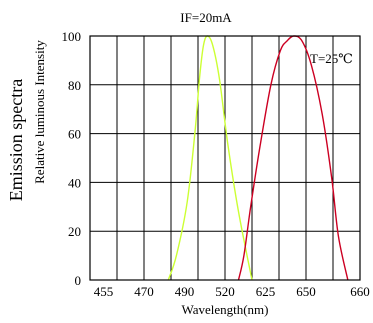 The width and height of the screenshot is (373, 323). I want to click on x-tick-label: 520, so click(225, 291).